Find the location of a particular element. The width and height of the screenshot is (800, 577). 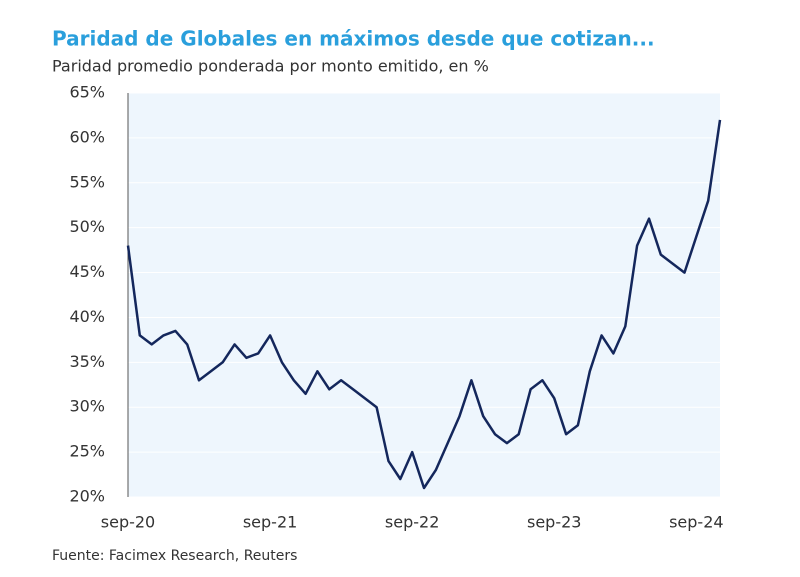

y-tick-label: 45% is located at coordinates (87, 271).